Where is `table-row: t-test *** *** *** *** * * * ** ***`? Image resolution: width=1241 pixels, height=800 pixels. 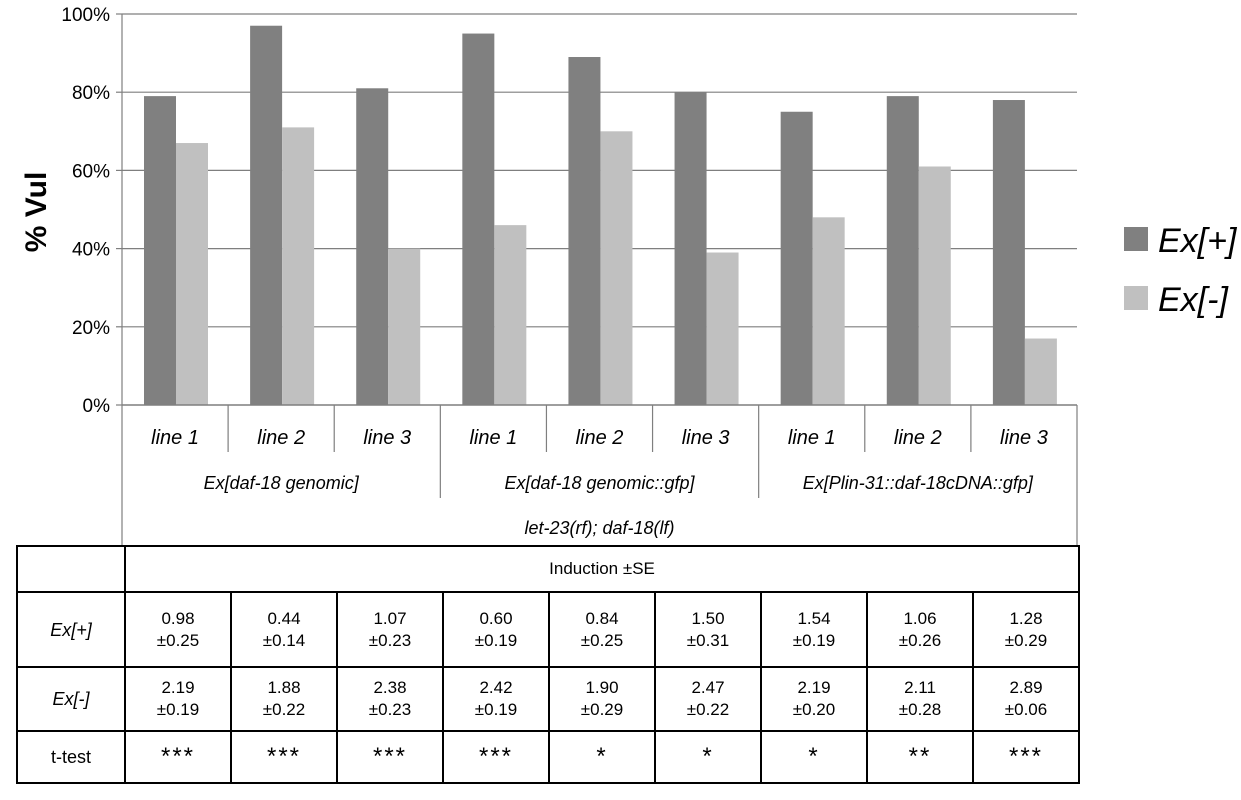
table-row: t-test *** *** *** *** * * * ** *** is located at coordinates (548, 757).